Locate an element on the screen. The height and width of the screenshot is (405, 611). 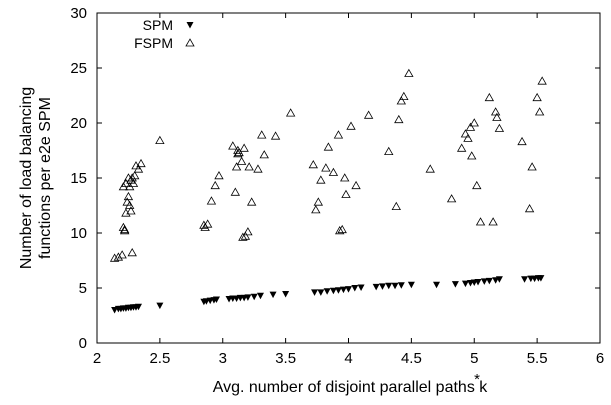
x-axis-label-superscript: * is located at coordinates (477, 379).